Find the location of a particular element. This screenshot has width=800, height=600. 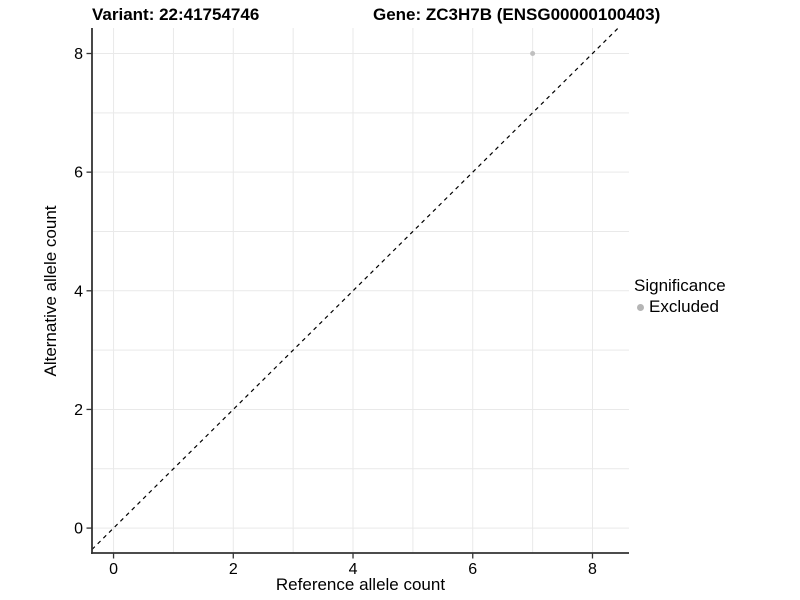

x-tick-label: 4 is located at coordinates (353, 569).